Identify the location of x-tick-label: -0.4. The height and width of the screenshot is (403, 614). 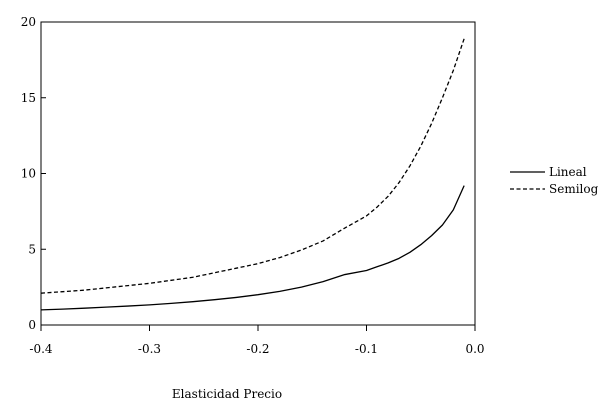
(41, 349).